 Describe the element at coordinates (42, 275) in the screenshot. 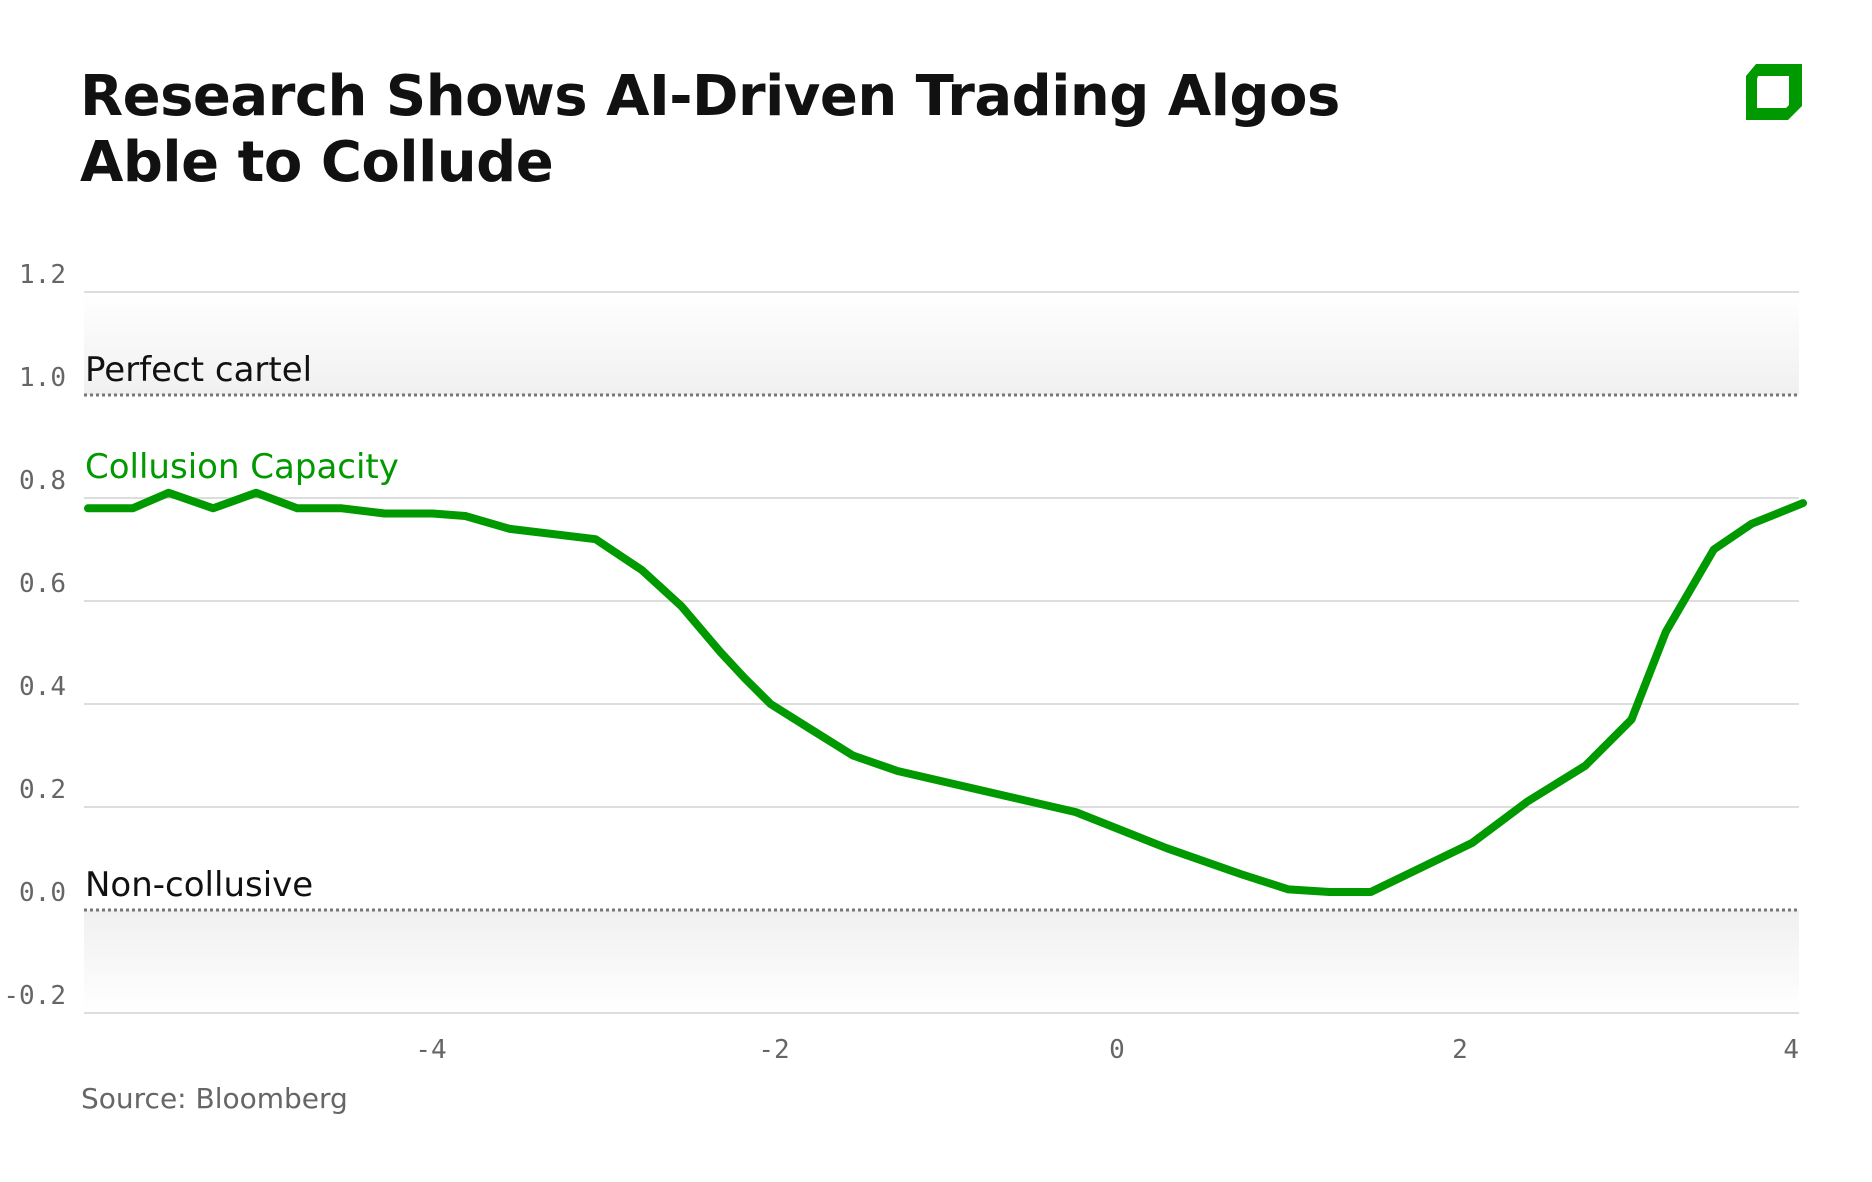

I see `y-tick-label: 1.2` at that location.